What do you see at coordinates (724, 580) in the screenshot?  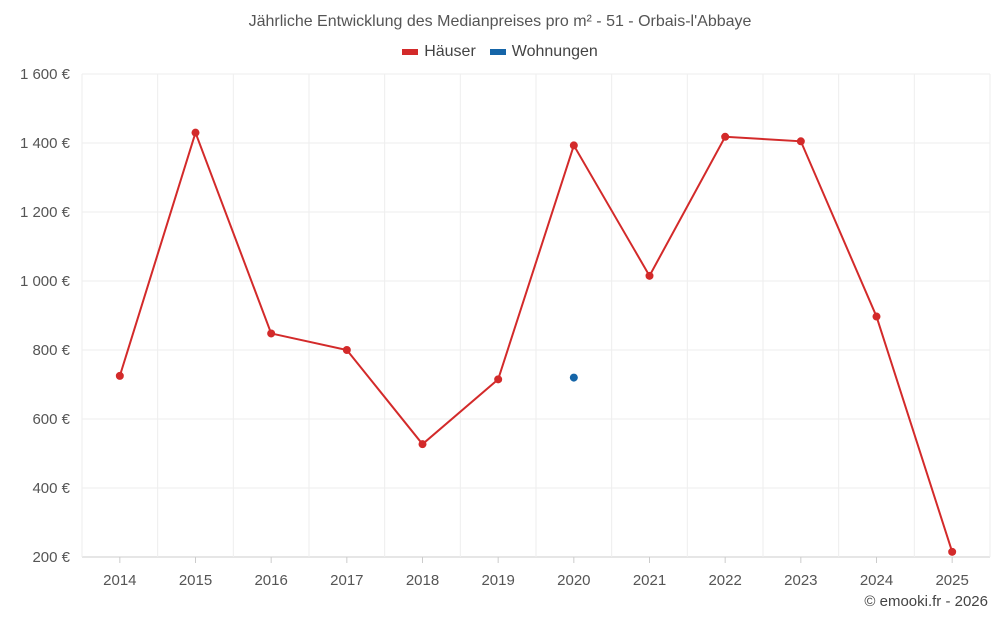 I see `x-tick-label: 2022` at bounding box center [724, 580].